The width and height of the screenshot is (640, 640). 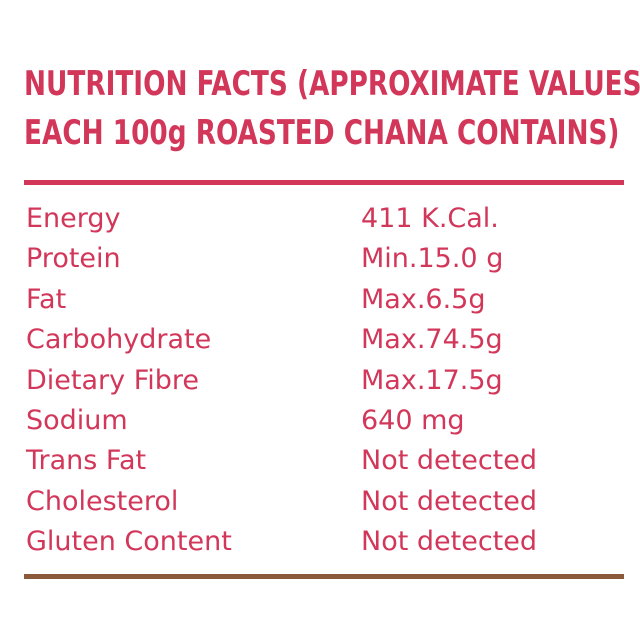 I want to click on nutrient-value: 640 mg, so click(x=413, y=420).